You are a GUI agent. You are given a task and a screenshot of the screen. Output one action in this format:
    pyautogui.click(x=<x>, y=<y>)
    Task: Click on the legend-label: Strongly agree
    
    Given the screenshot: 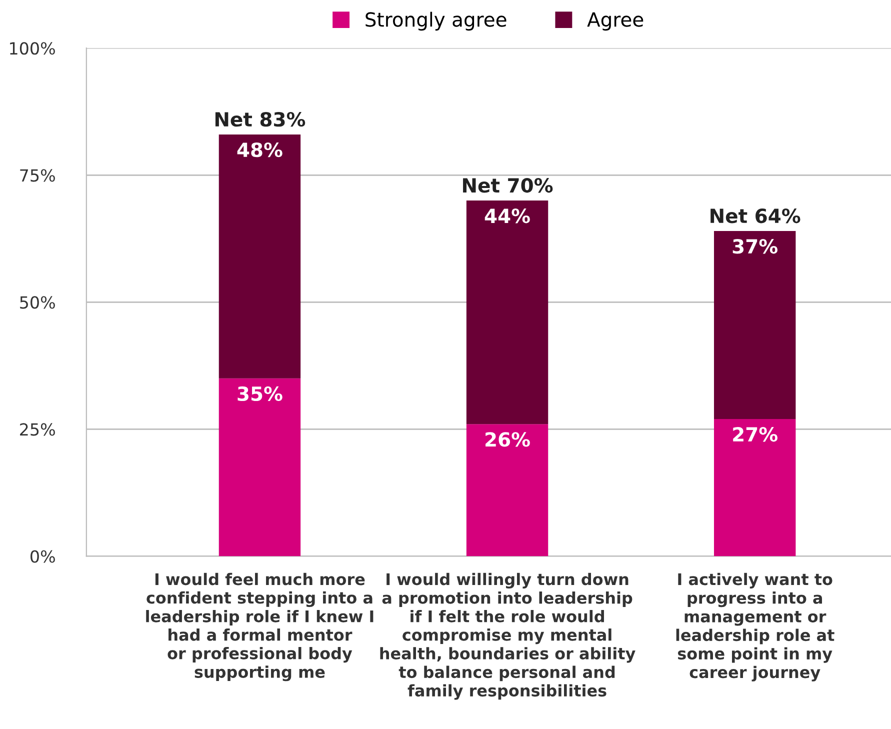 What is the action you would take?
    pyautogui.click(x=436, y=21)
    